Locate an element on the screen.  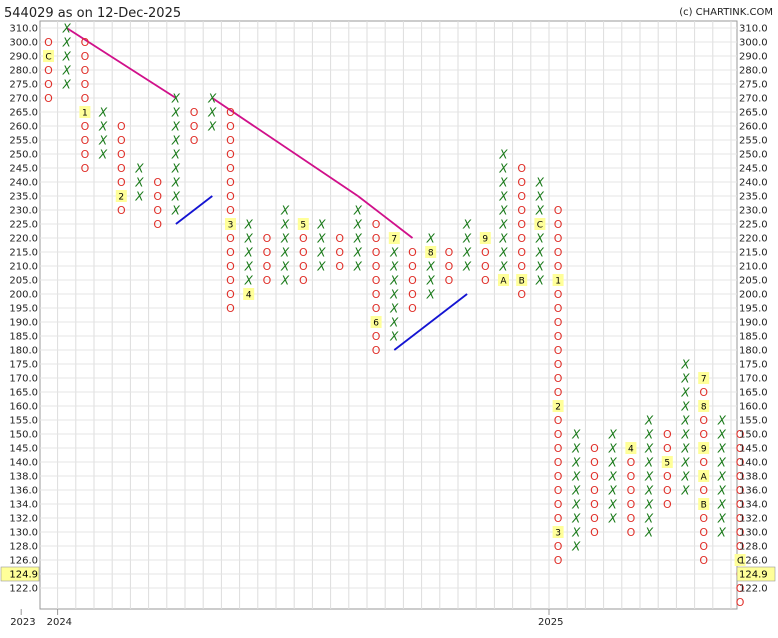
month-marker: A is located at coordinates (704, 478).